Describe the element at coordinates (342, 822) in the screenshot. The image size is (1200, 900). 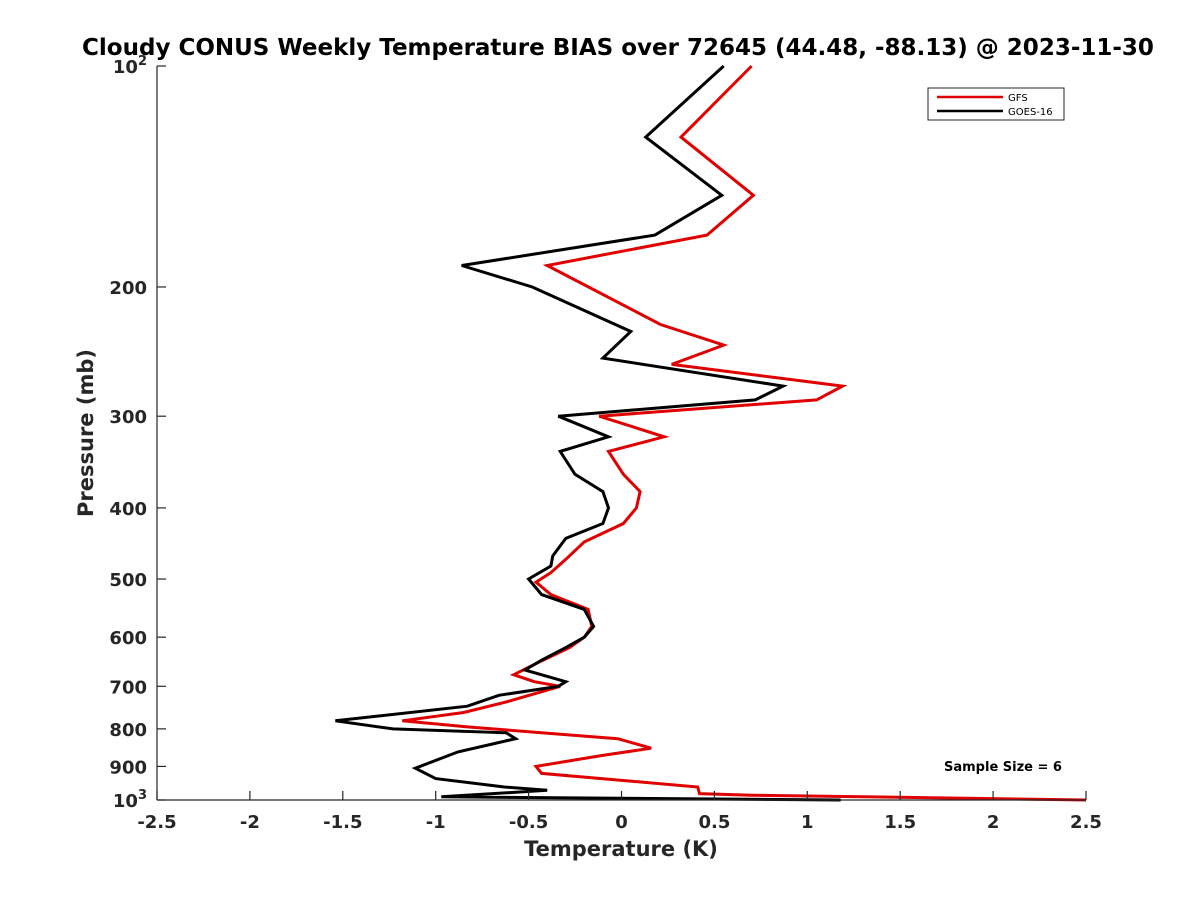
I see `x-tick-label: -1.5` at that location.